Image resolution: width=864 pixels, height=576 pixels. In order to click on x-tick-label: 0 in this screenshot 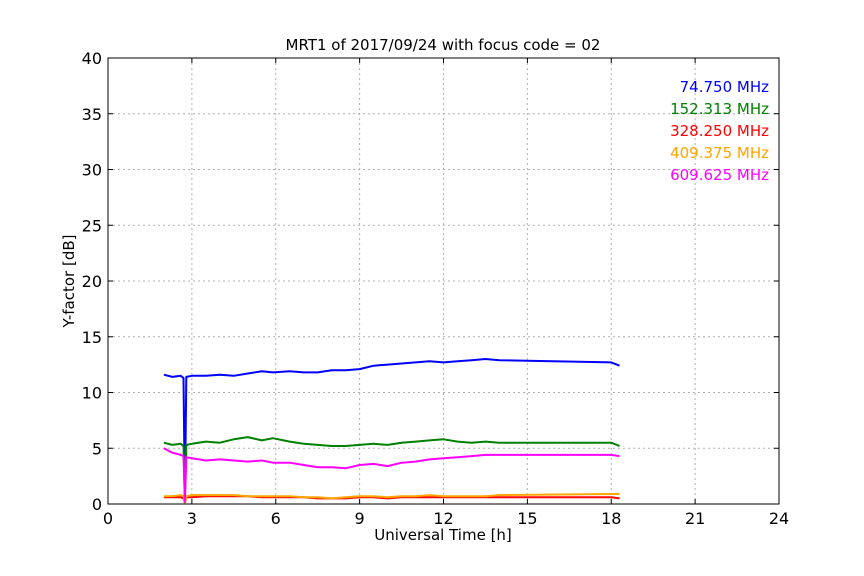, I will do `click(108, 518)`.